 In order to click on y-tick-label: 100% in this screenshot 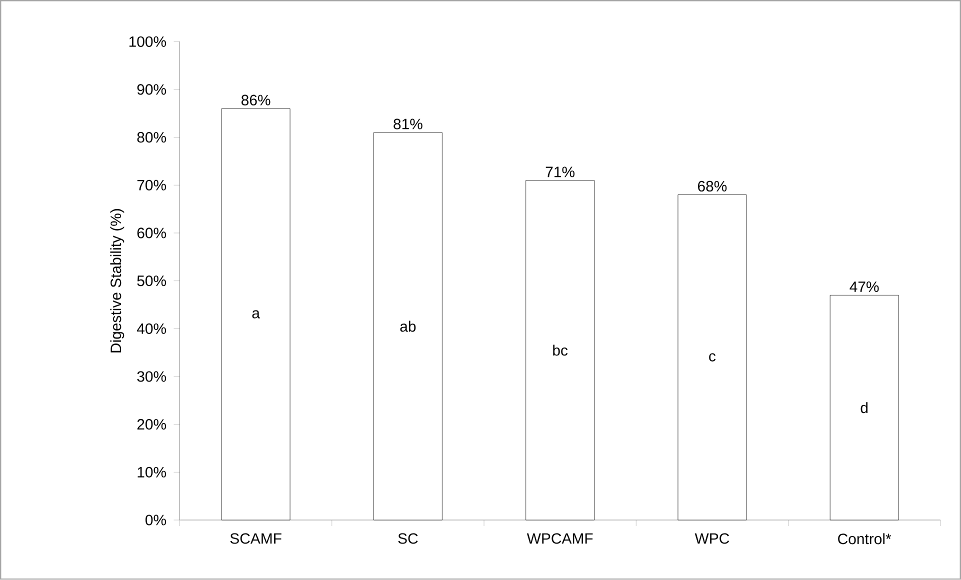, I will do `click(147, 42)`.